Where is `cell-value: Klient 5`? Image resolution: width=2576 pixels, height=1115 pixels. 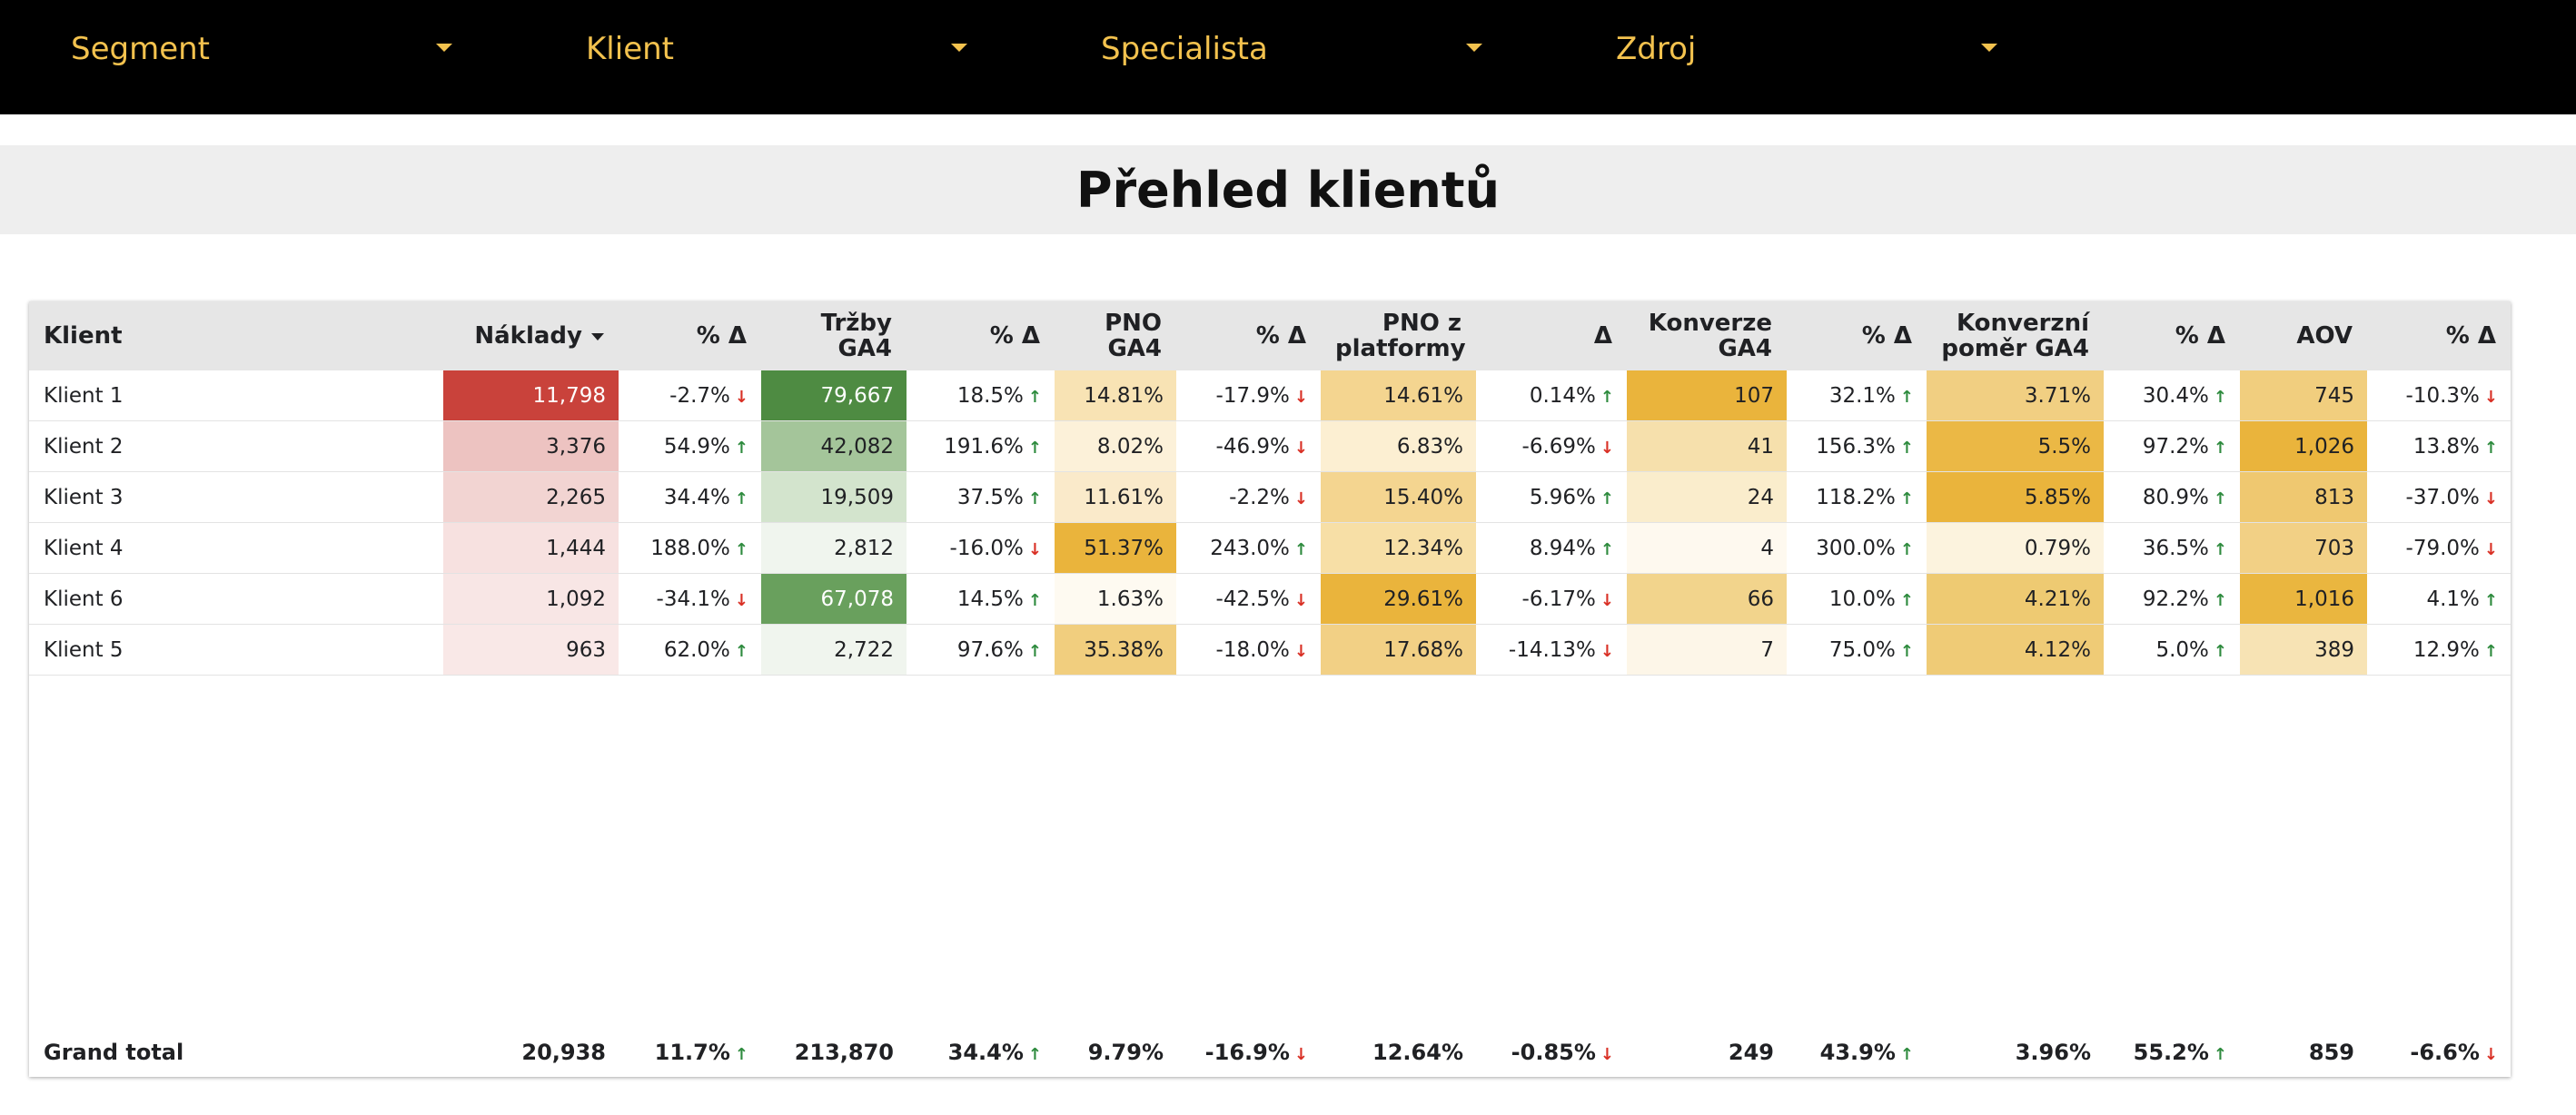 cell-value: Klient 5 is located at coordinates (84, 649).